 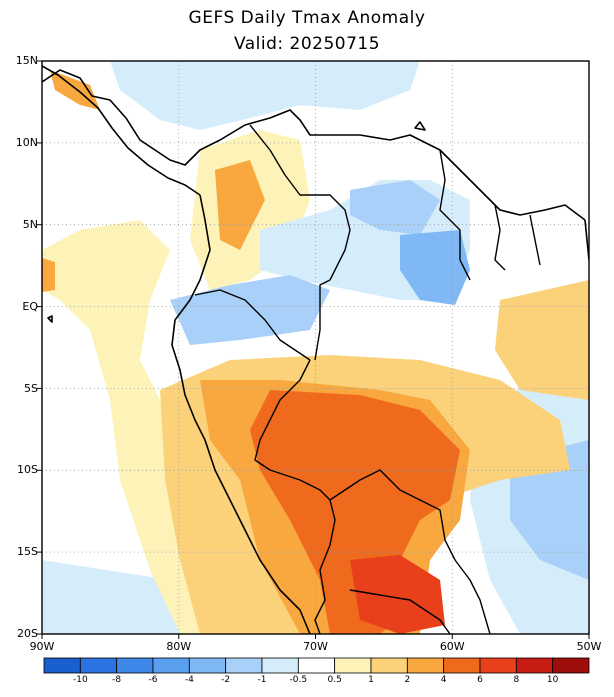 I want to click on anomaly-area-orange-colombia, so click(x=240, y=205).